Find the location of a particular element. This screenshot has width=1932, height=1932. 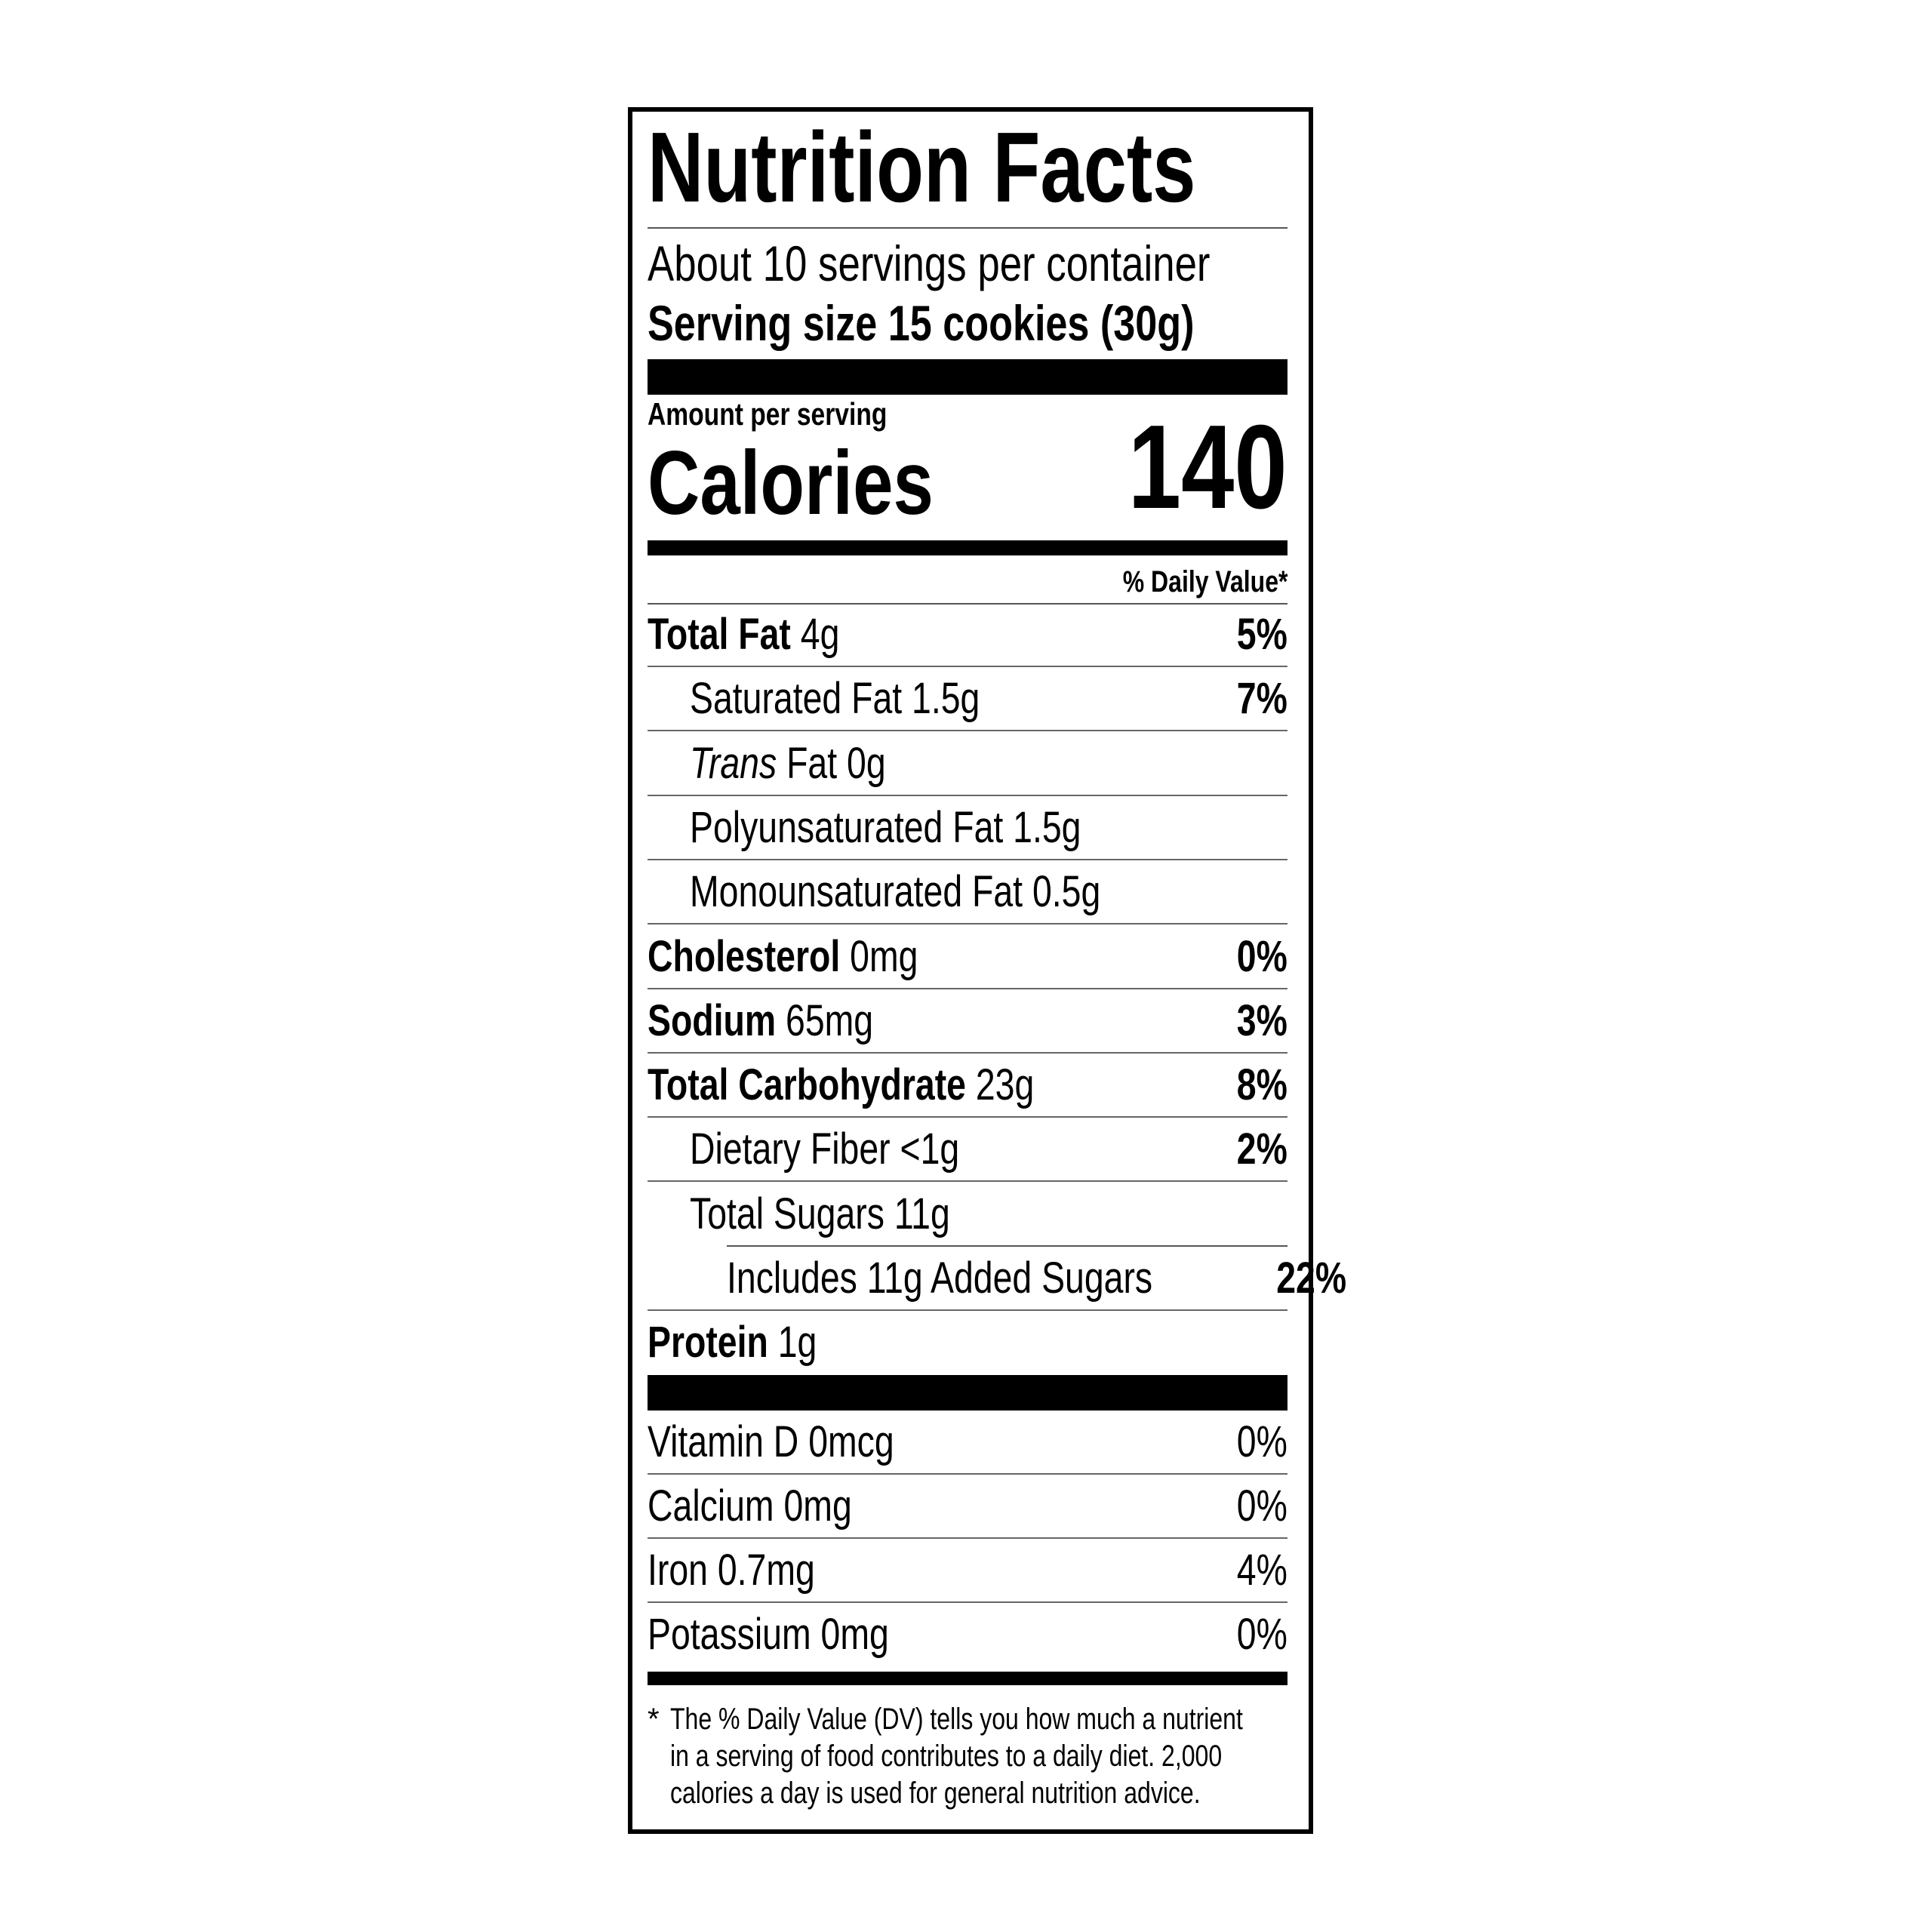

calories-value: 140 is located at coordinates (1171, 467).